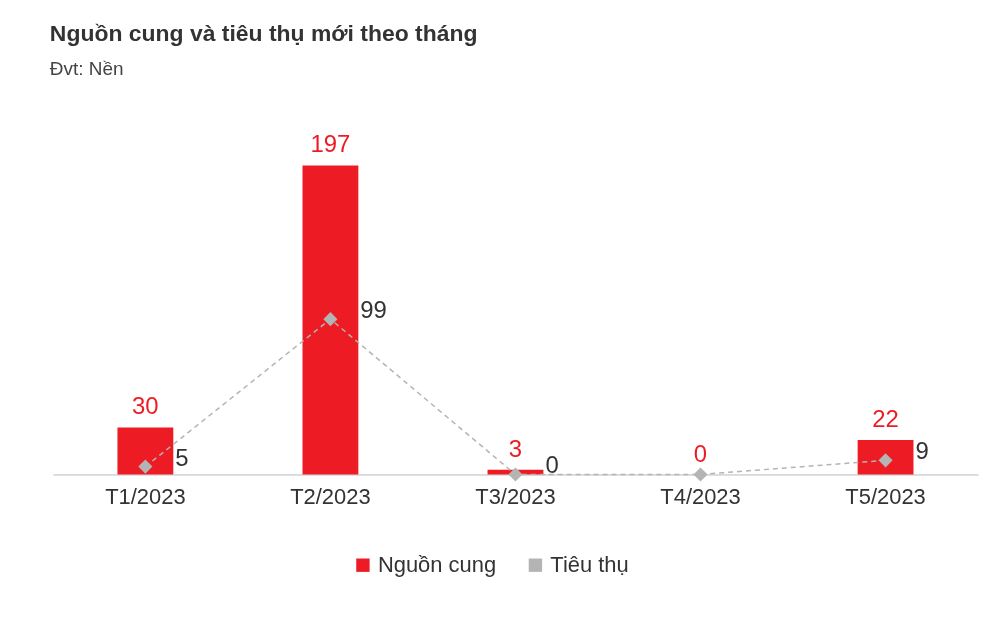 The height and width of the screenshot is (623, 1008). Describe the element at coordinates (885, 418) in the screenshot. I see `data-label: 22` at that location.